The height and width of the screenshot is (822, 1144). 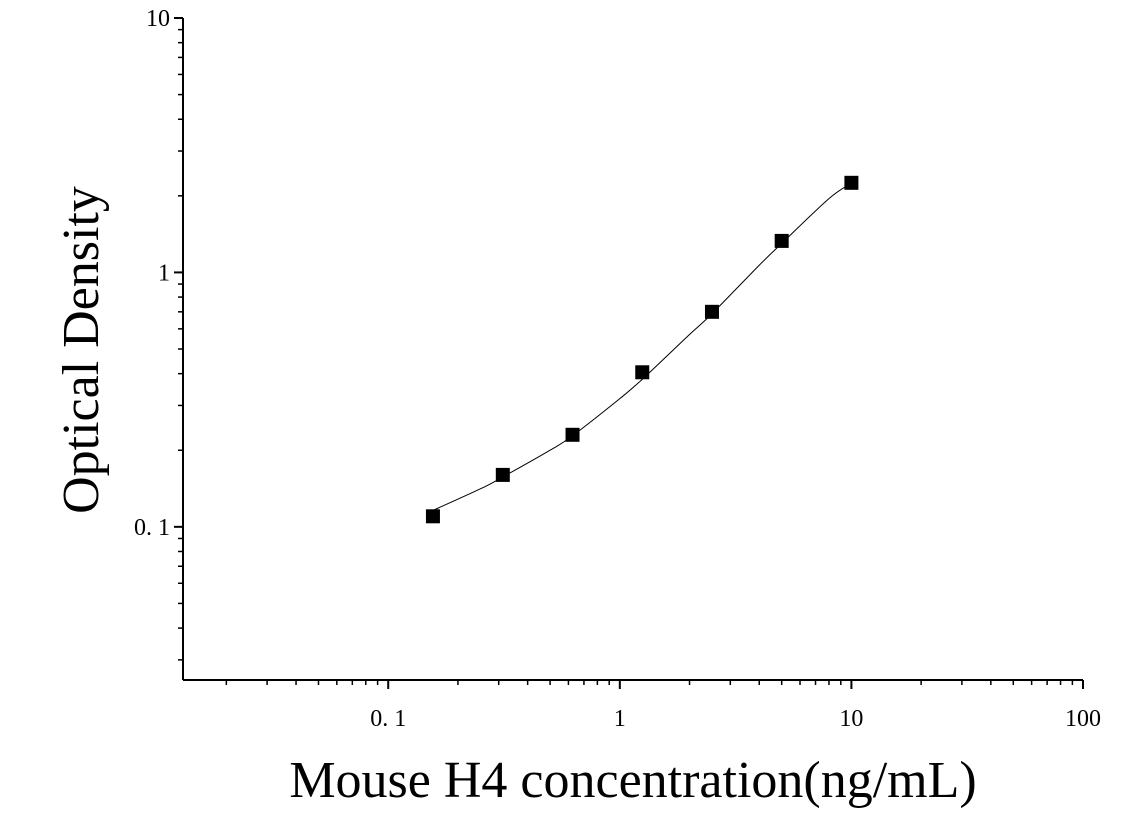 I want to click on y-tick-label: 1, so click(x=164, y=273).